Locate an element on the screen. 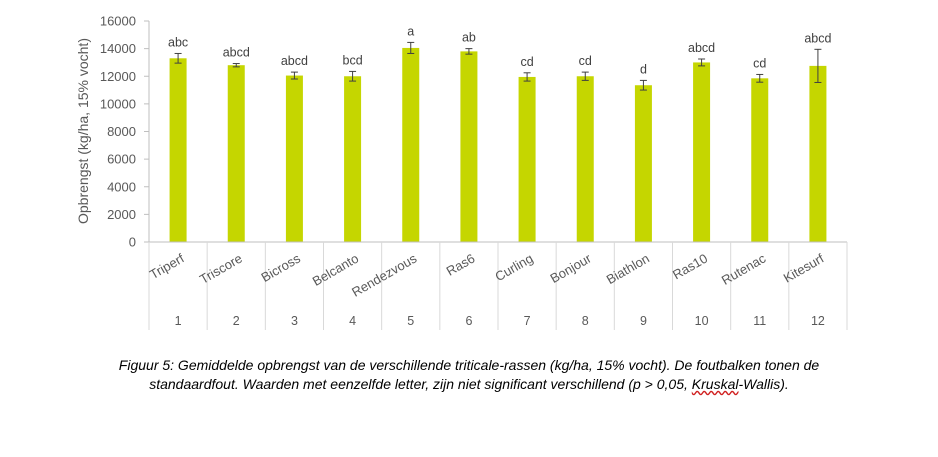 The height and width of the screenshot is (457, 938). category-number: 2 is located at coordinates (236, 321).